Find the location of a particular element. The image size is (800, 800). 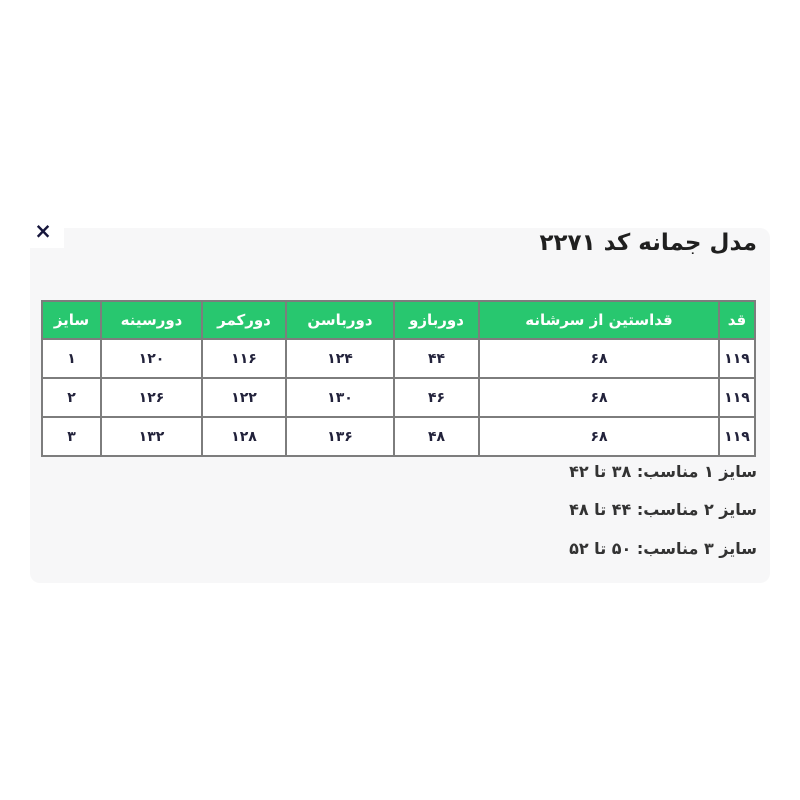

close-icon: × is located at coordinates (43, 230).